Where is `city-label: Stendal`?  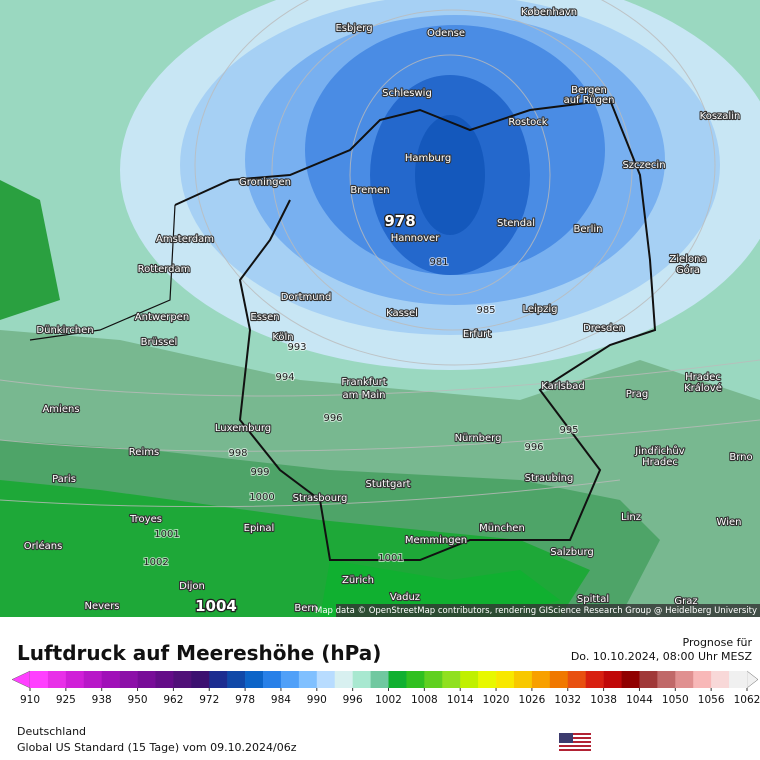 city-label: Stendal is located at coordinates (516, 223).